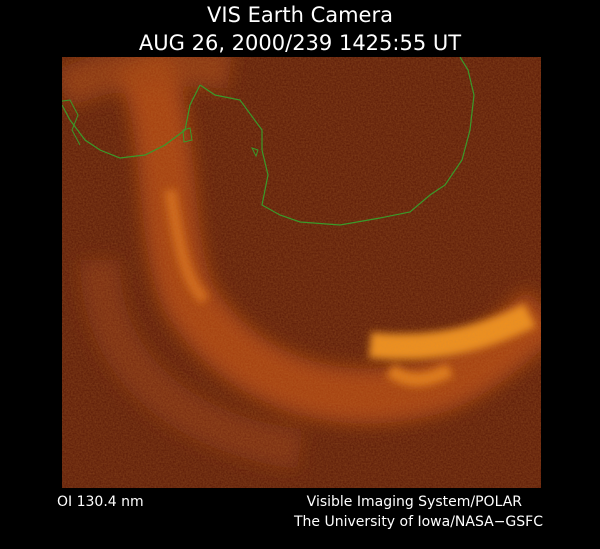 Image resolution: width=600 pixels, height=549 pixels. I want to click on filter-label: OI 130.4 nm, so click(100, 502).